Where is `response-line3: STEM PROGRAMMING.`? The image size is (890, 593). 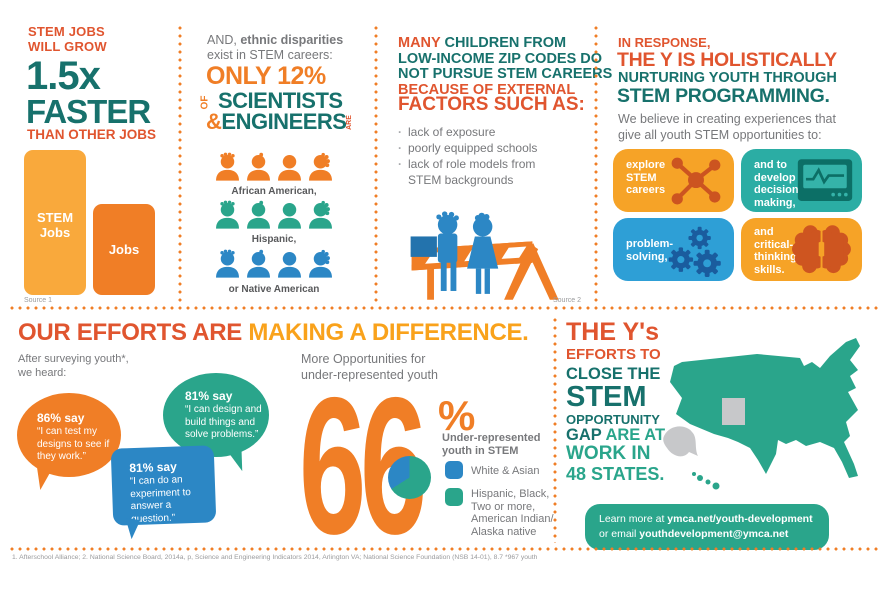 response-line3: STEM PROGRAMMING. is located at coordinates (723, 96).